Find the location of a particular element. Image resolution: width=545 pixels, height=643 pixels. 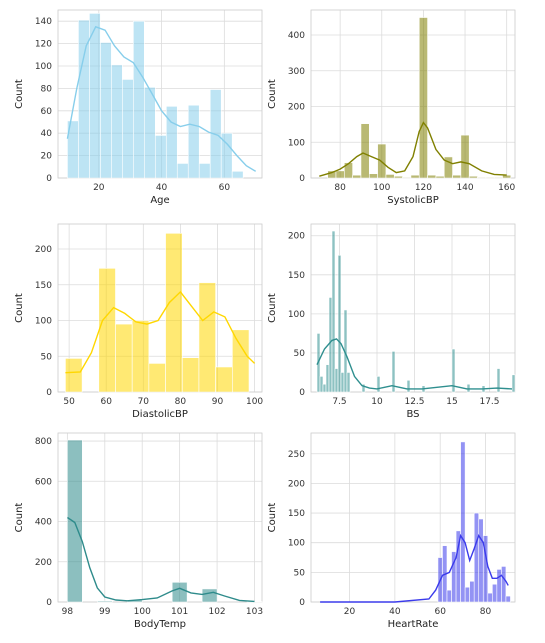

y-tick-label: 40 is located at coordinates (47, 134).